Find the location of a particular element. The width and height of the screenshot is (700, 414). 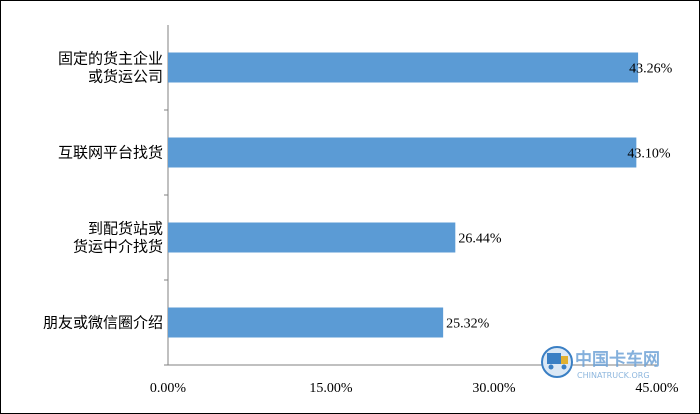

data-label: 25.32% is located at coordinates (468, 324).